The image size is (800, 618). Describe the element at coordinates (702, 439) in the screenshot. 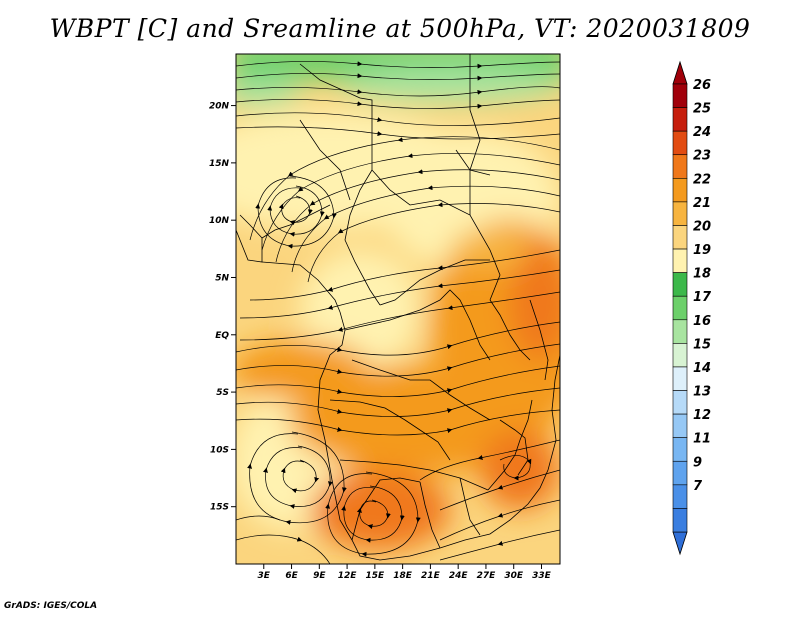

I see `colorbar-label: 11` at that location.